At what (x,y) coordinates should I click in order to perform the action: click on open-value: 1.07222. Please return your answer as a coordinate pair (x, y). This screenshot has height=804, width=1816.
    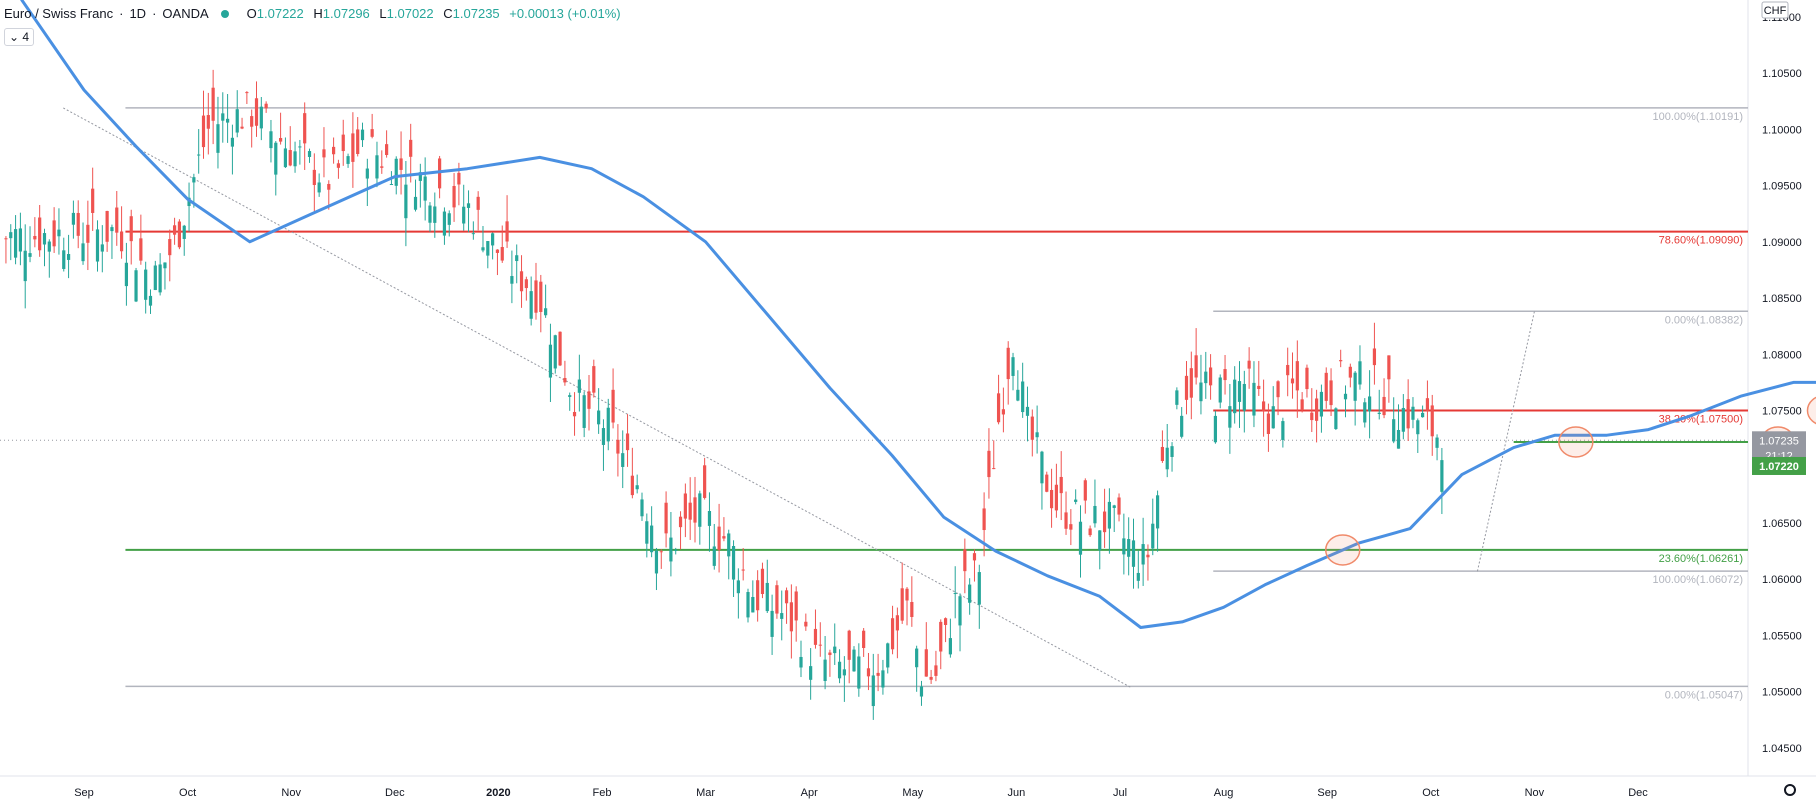
    Looking at the image, I should click on (280, 13).